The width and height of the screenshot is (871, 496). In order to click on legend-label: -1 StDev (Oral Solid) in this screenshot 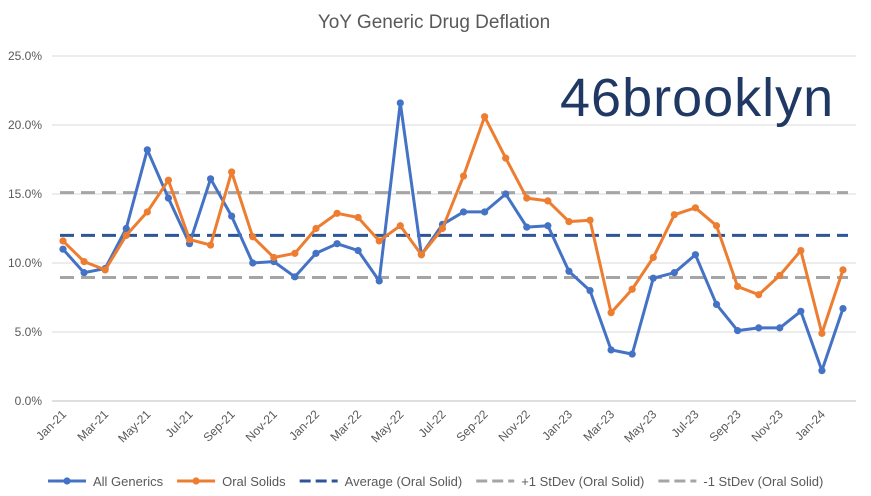, I will do `click(763, 481)`.